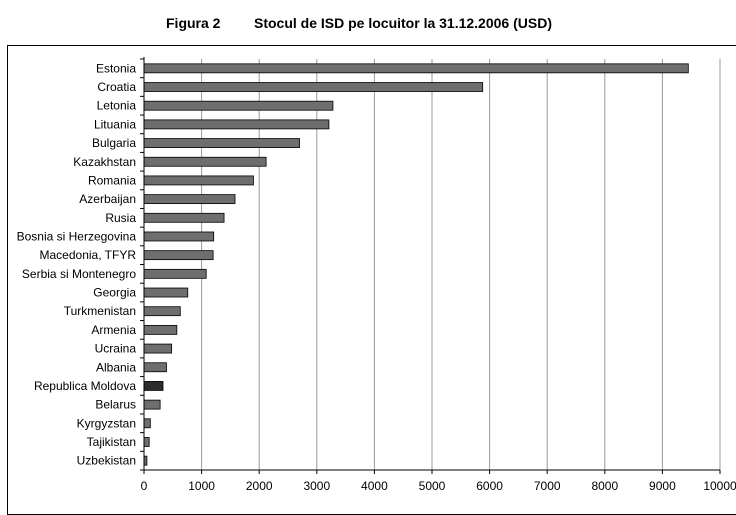 This screenshot has width=736, height=515. What do you see at coordinates (201, 486) in the screenshot?
I see `x-tick-label-1000: 1000` at bounding box center [201, 486].